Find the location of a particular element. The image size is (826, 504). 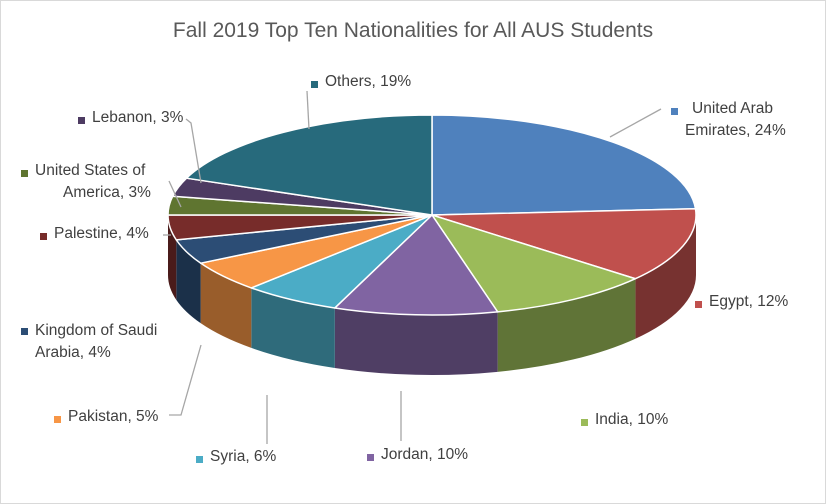

label-pakistan: Pakistan, 5% is located at coordinates (113, 416).